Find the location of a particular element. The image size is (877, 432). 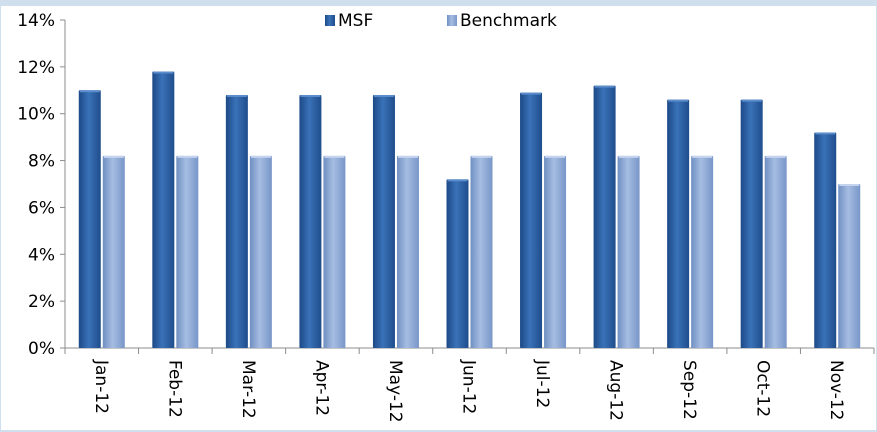

y-tick-label: 8% is located at coordinates (41, 162).